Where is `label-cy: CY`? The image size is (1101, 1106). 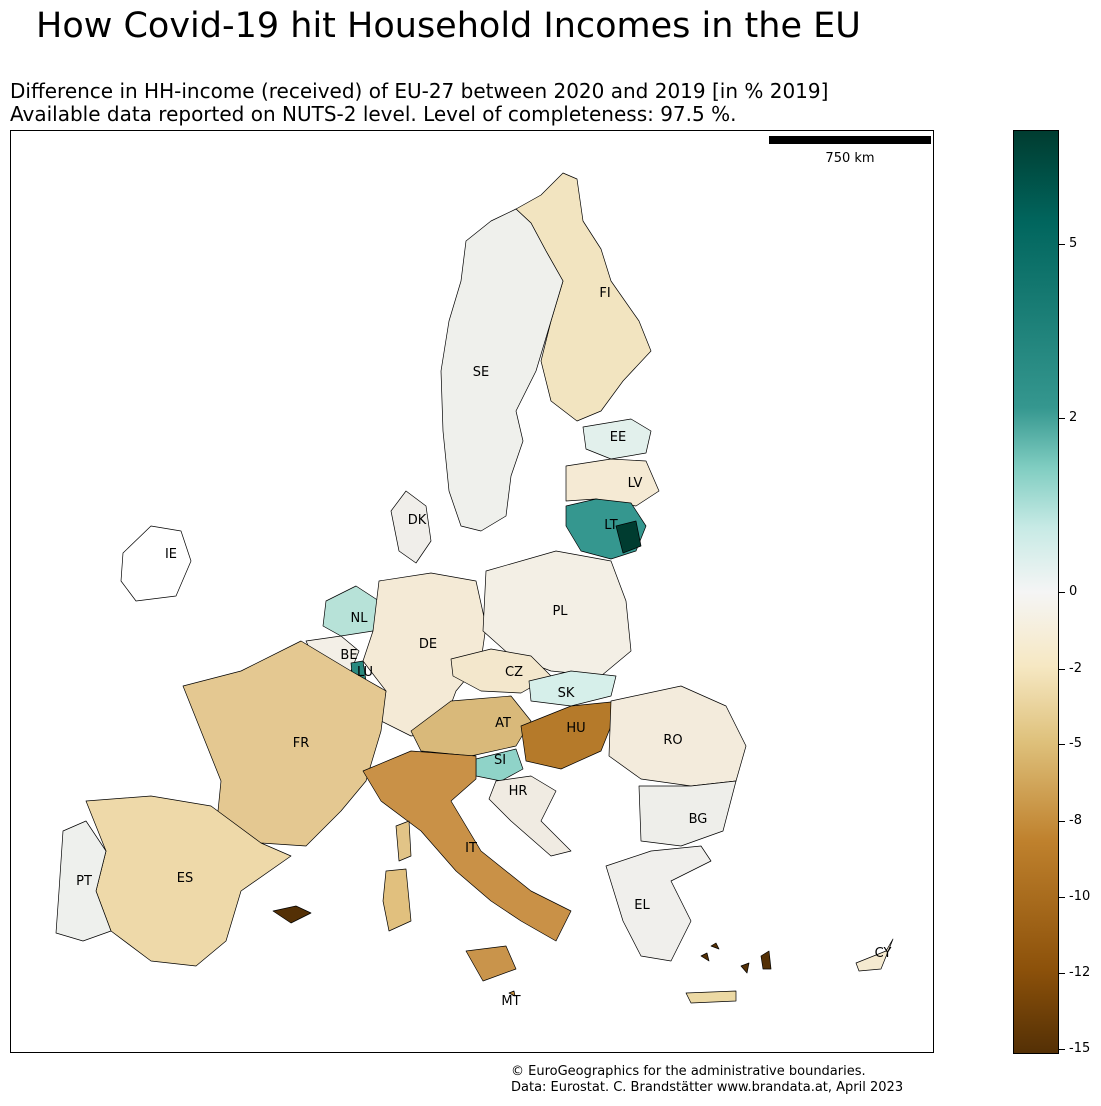
label-cy: CY is located at coordinates (883, 953).